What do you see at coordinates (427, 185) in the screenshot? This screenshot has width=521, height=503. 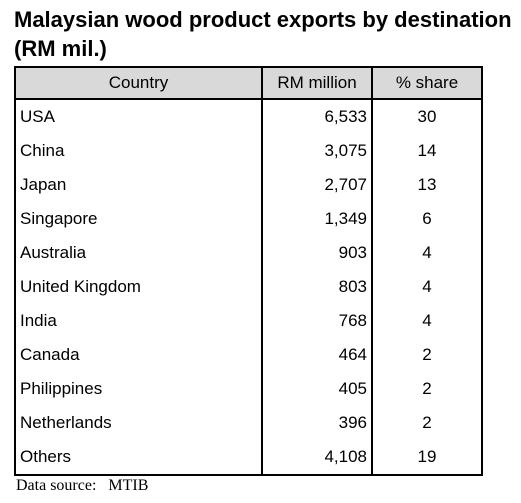 I see `share-cell: 13` at bounding box center [427, 185].